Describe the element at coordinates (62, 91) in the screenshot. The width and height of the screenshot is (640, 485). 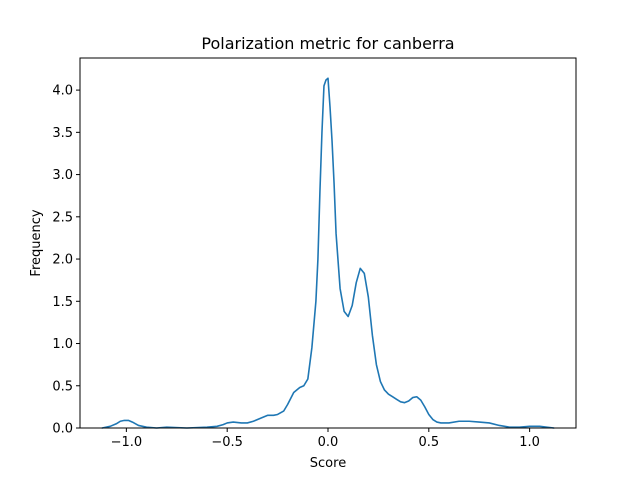
I see `y-tick-label: 4.0` at that location.